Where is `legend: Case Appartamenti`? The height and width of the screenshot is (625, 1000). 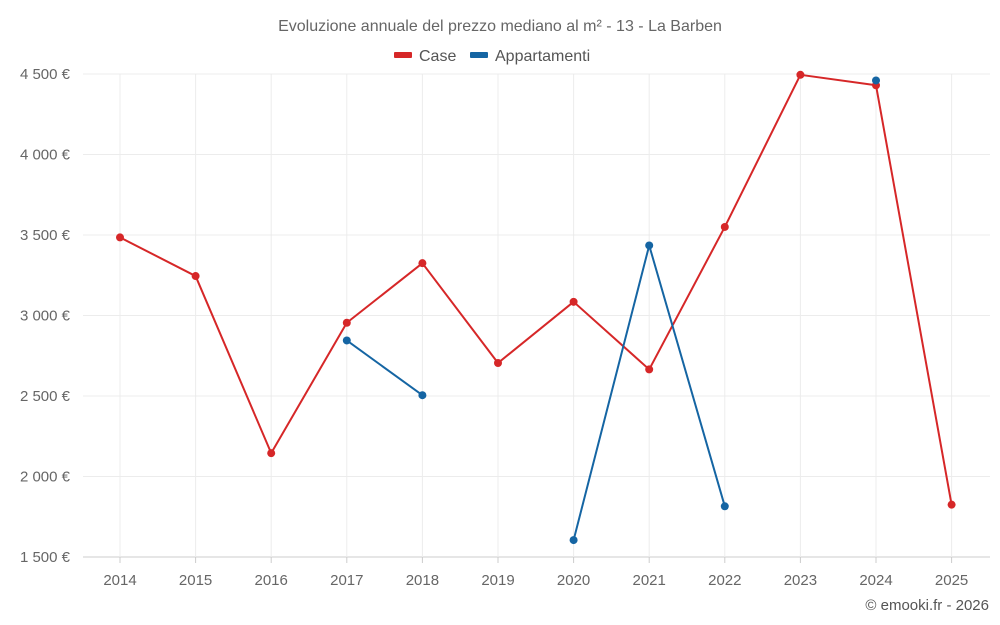
legend: Case Appartamenti is located at coordinates (492, 56).